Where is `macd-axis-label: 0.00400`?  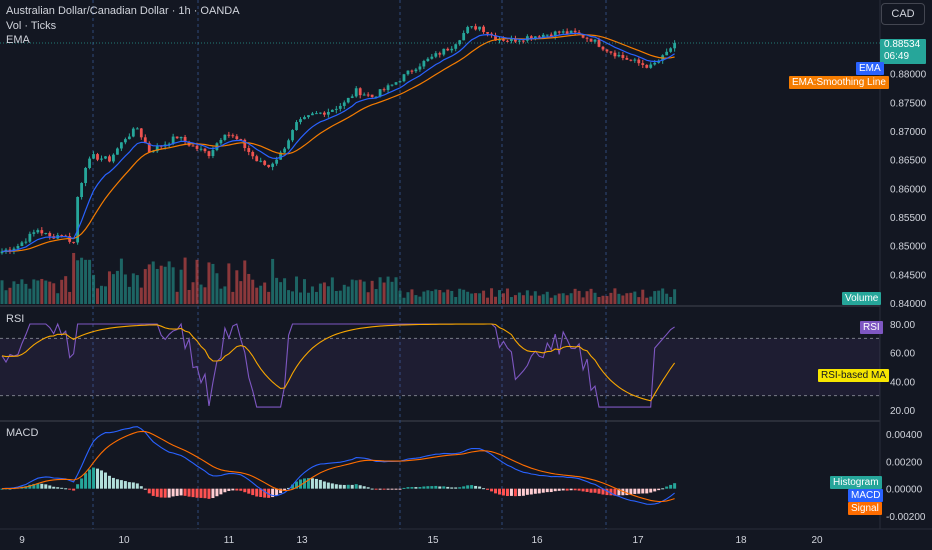 macd-axis-label: 0.00400 is located at coordinates (904, 435).